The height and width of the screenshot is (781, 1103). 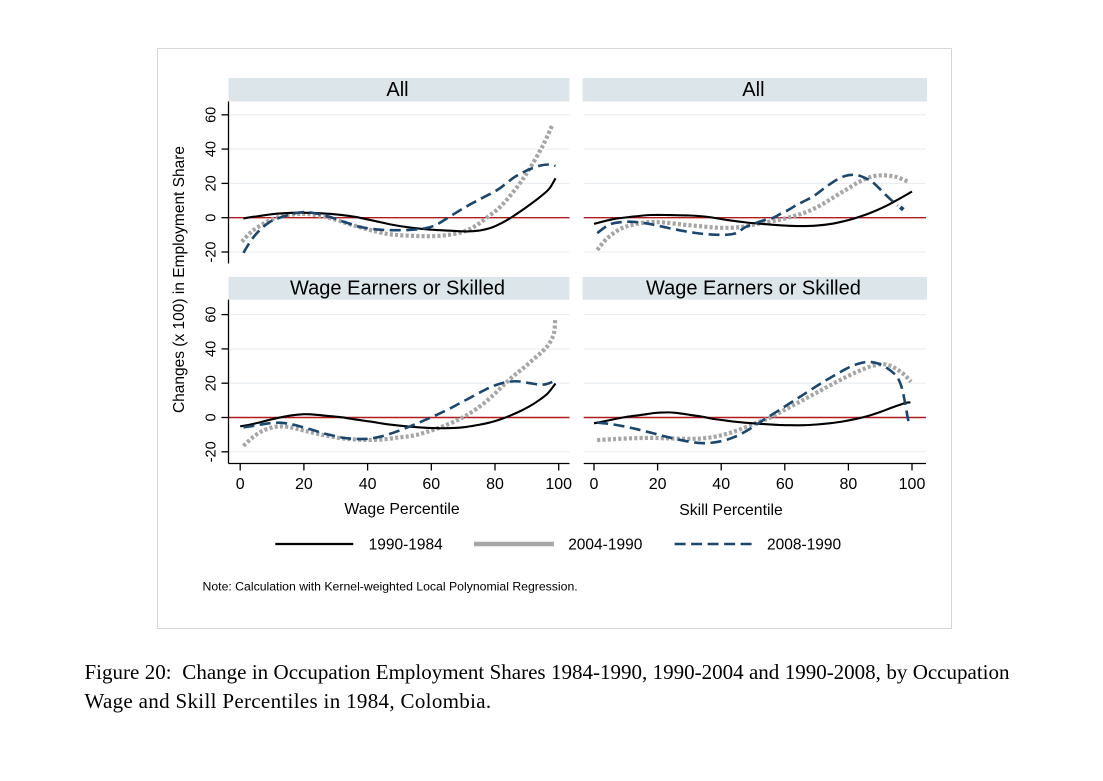 What do you see at coordinates (804, 544) in the screenshot?
I see `svg-text: 2008-1990` at bounding box center [804, 544].